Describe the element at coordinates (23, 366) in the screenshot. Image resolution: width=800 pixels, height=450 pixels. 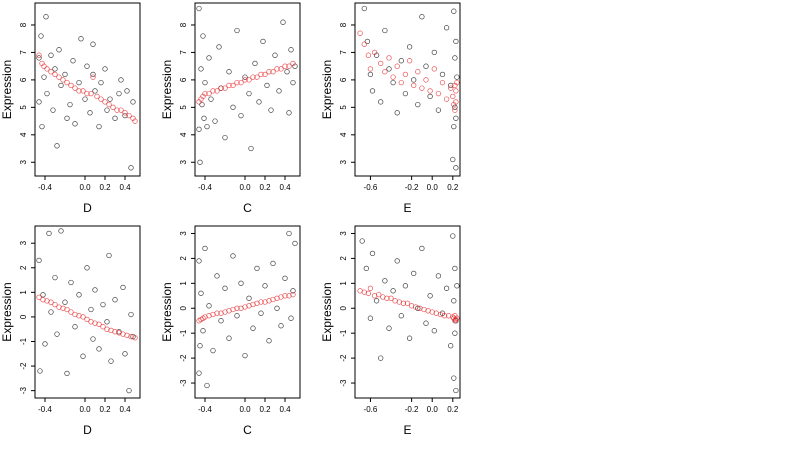
I see `y-tick-label: -2` at that location.